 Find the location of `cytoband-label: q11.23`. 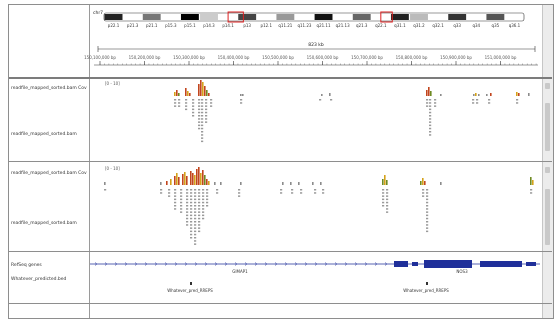

cytoband-label: q11.23 is located at coordinates (304, 25).